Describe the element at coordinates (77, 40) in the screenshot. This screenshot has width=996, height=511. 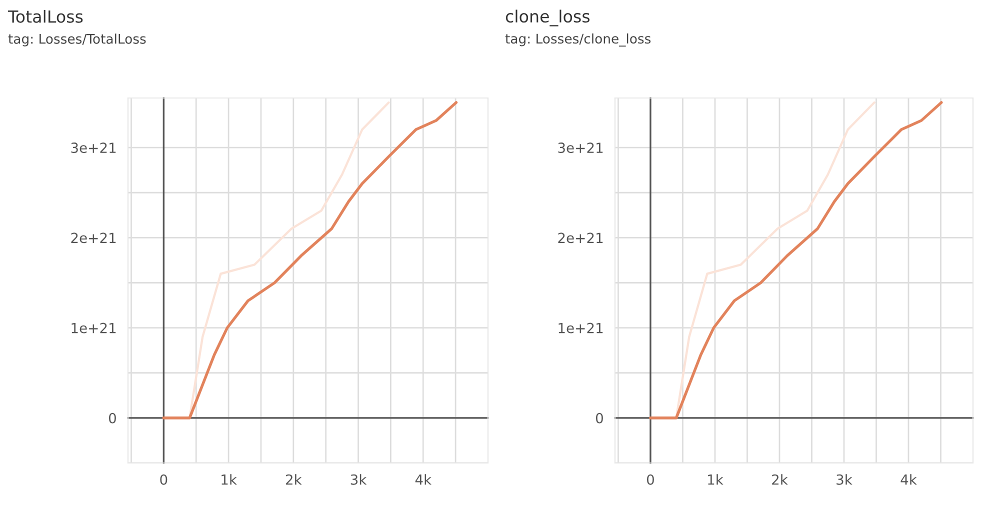
I see `chart-subtitle: tag: Losses/TotalLoss` at that location.